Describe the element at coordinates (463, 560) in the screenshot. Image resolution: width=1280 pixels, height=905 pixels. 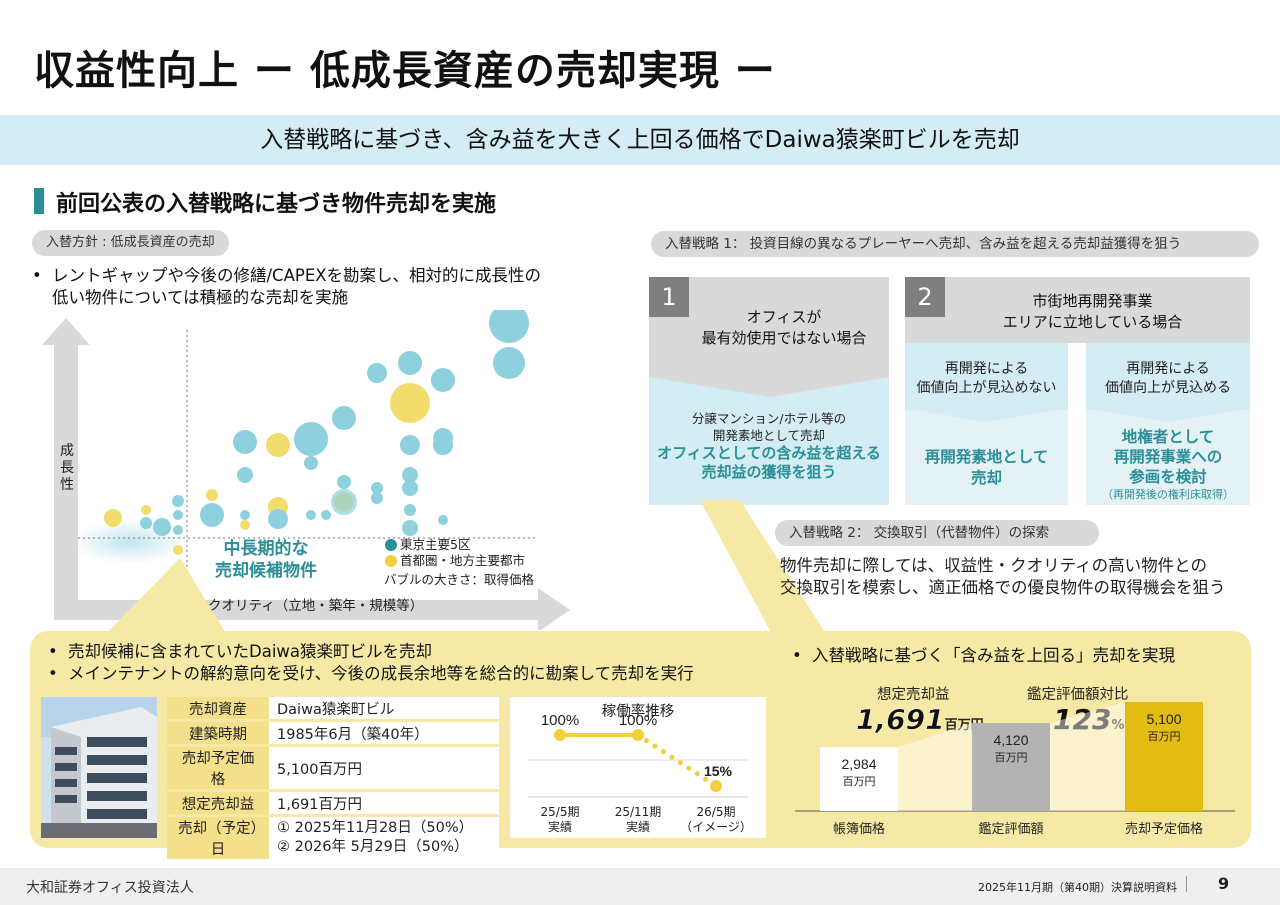
I see `legend-regional: 首都圏・地方主要都市` at that location.